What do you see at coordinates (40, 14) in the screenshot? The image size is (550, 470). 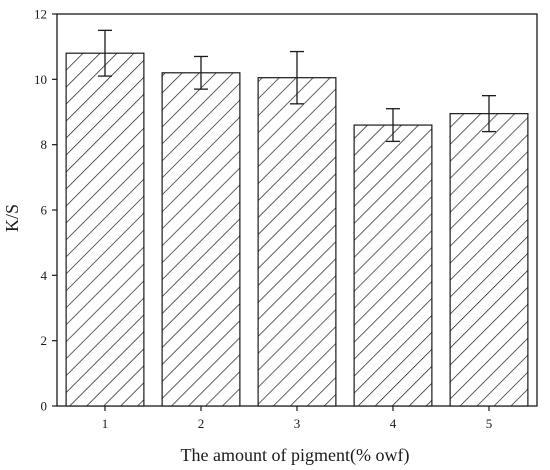 I see `y-tick-label-12: 12` at bounding box center [40, 14].